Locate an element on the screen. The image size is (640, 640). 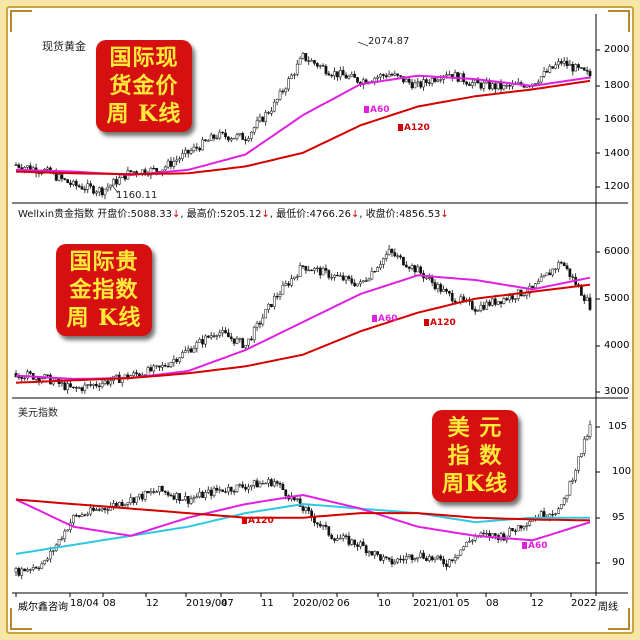
ma60-label: A60 is located at coordinates (388, 319).